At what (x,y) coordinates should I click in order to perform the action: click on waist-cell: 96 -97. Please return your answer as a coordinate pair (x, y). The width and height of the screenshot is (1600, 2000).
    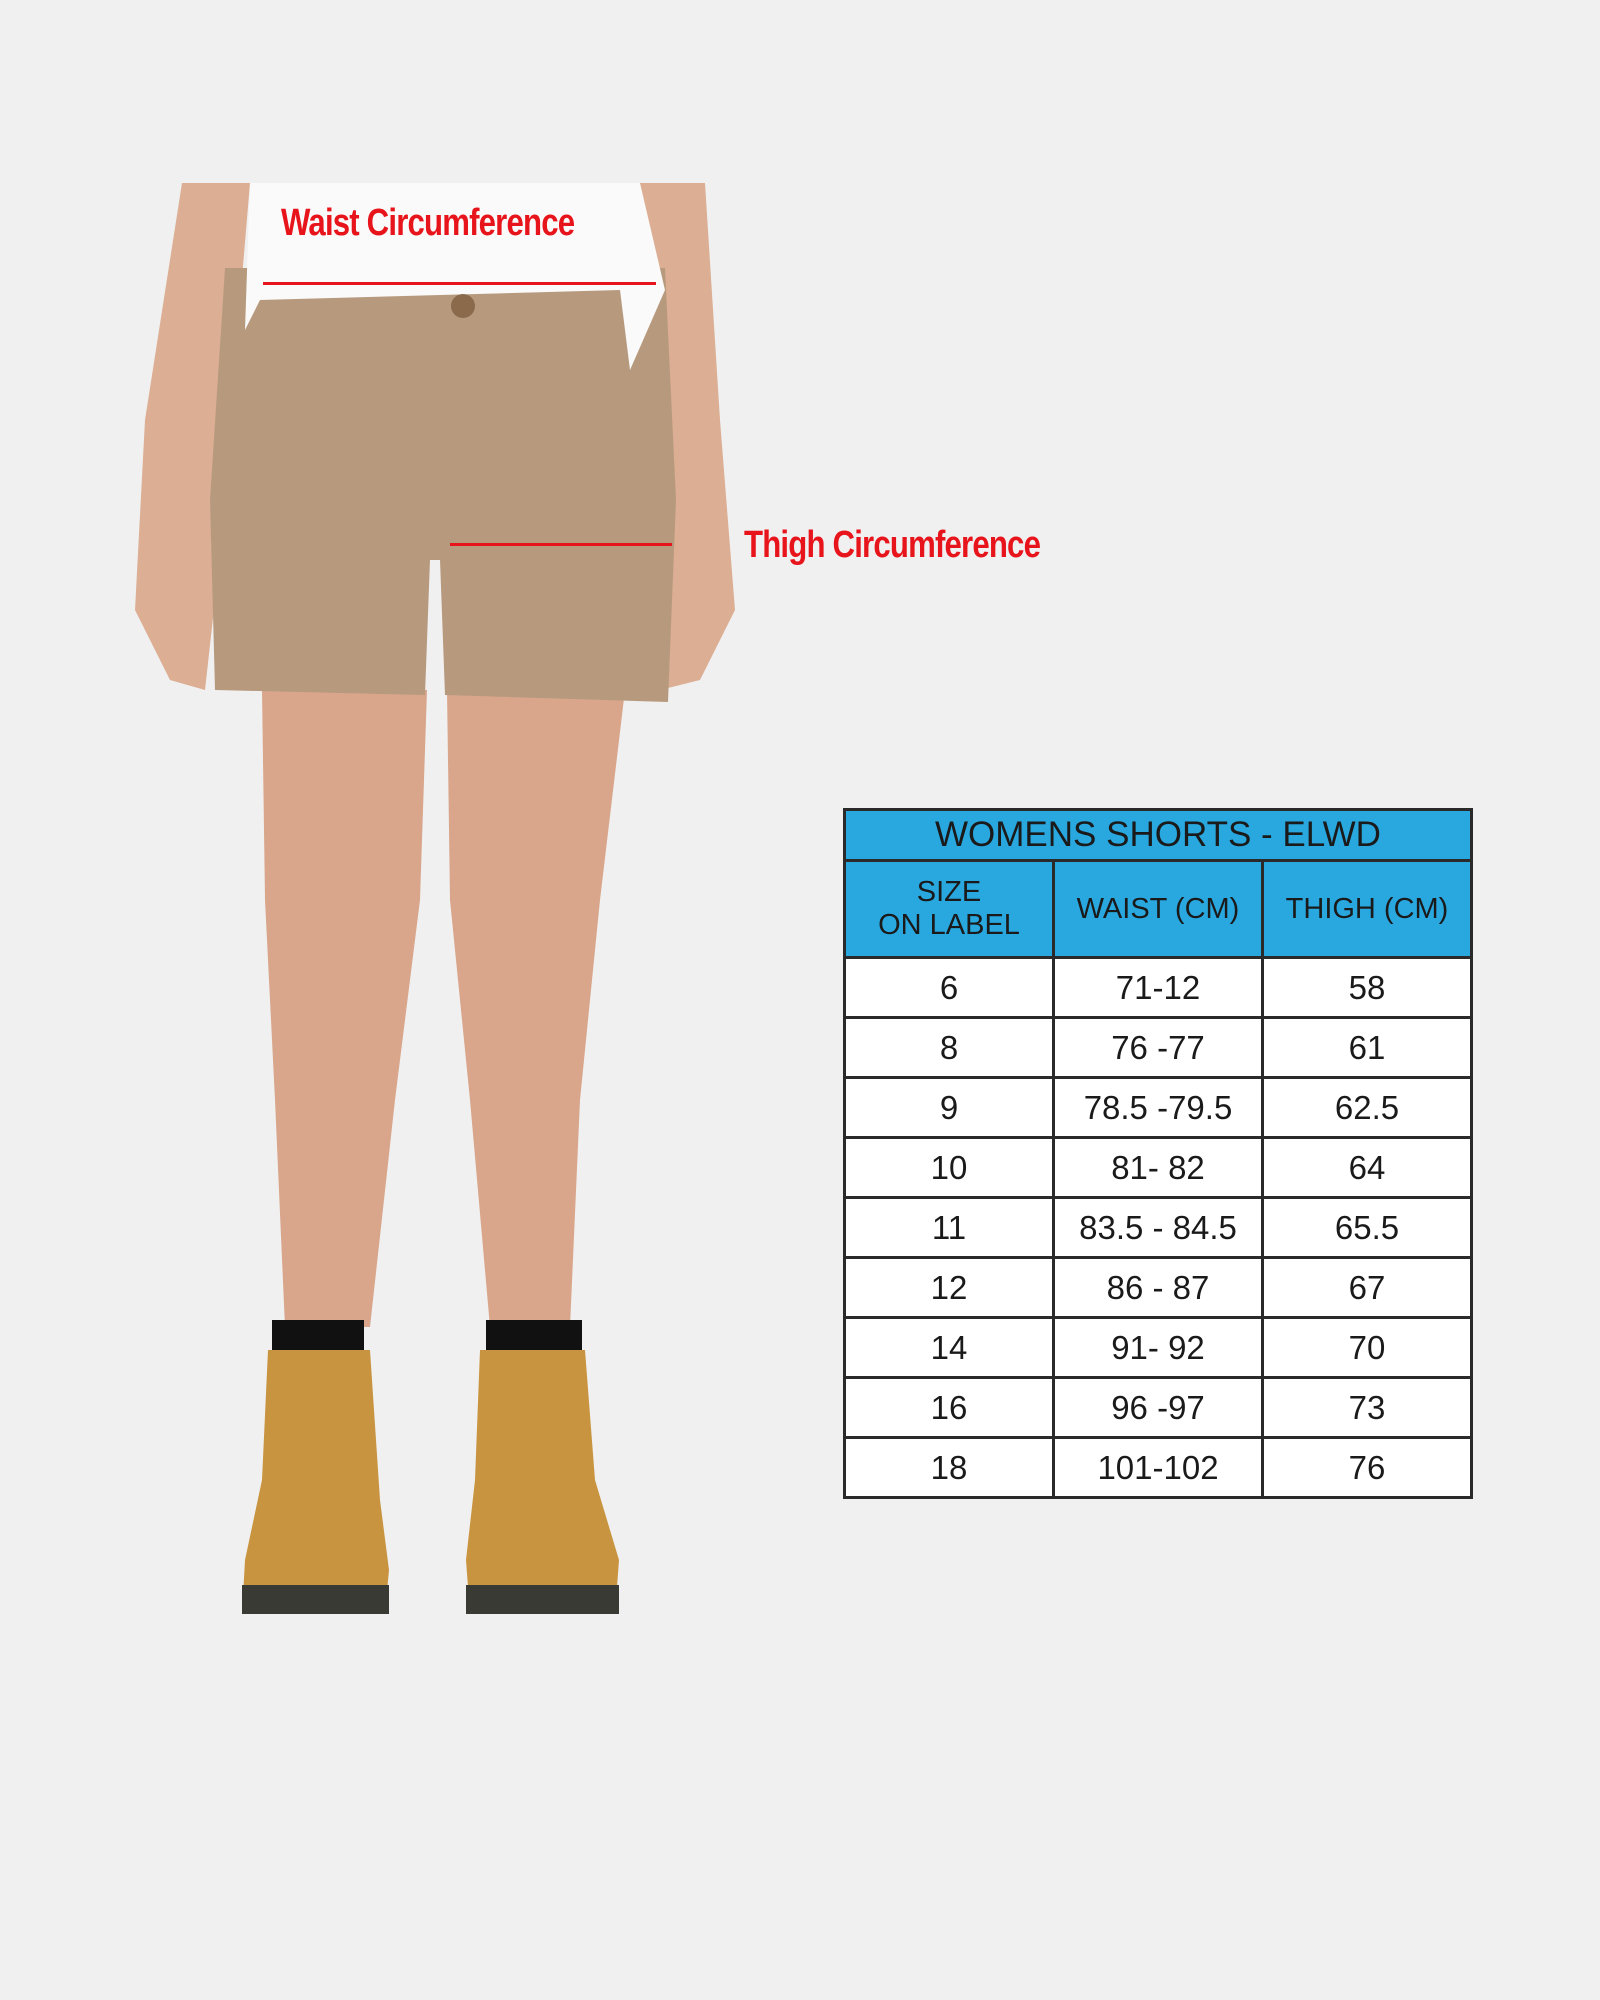
    Looking at the image, I should click on (1158, 1407).